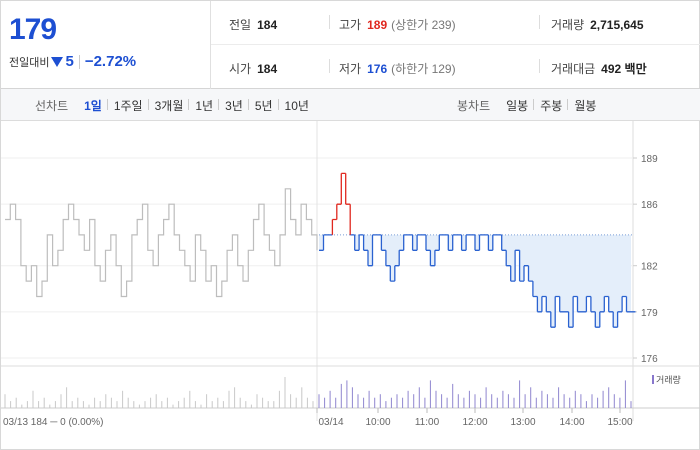  What do you see at coordinates (263, 105) in the screenshot?
I see `period-tab: 5년` at bounding box center [263, 105].